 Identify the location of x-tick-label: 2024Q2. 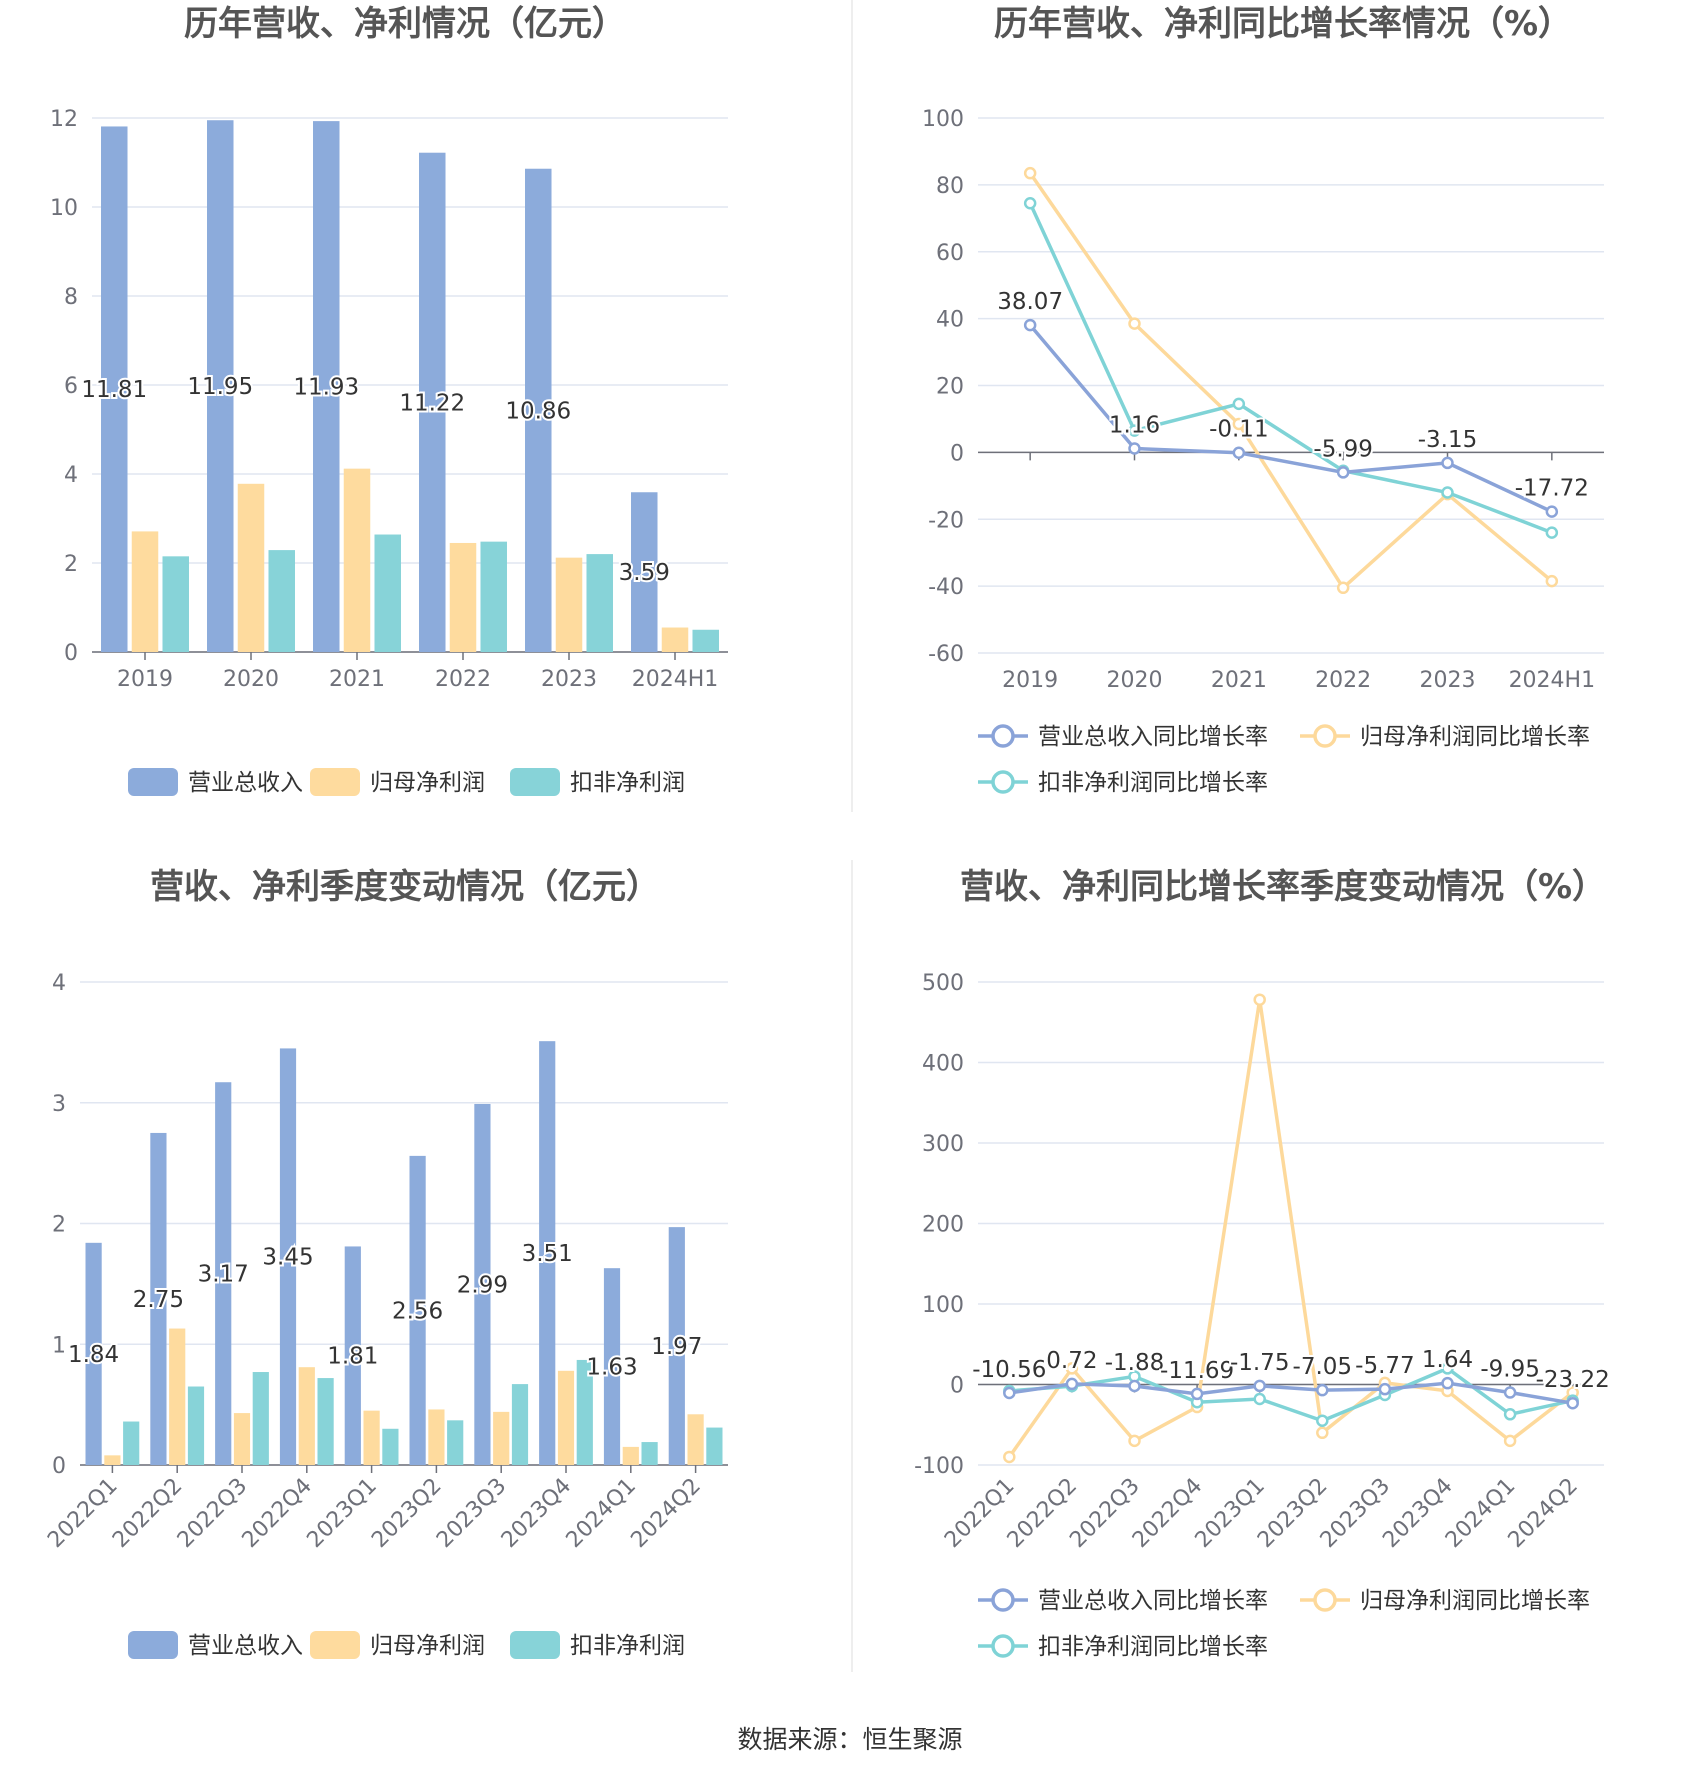
(1543, 1513).